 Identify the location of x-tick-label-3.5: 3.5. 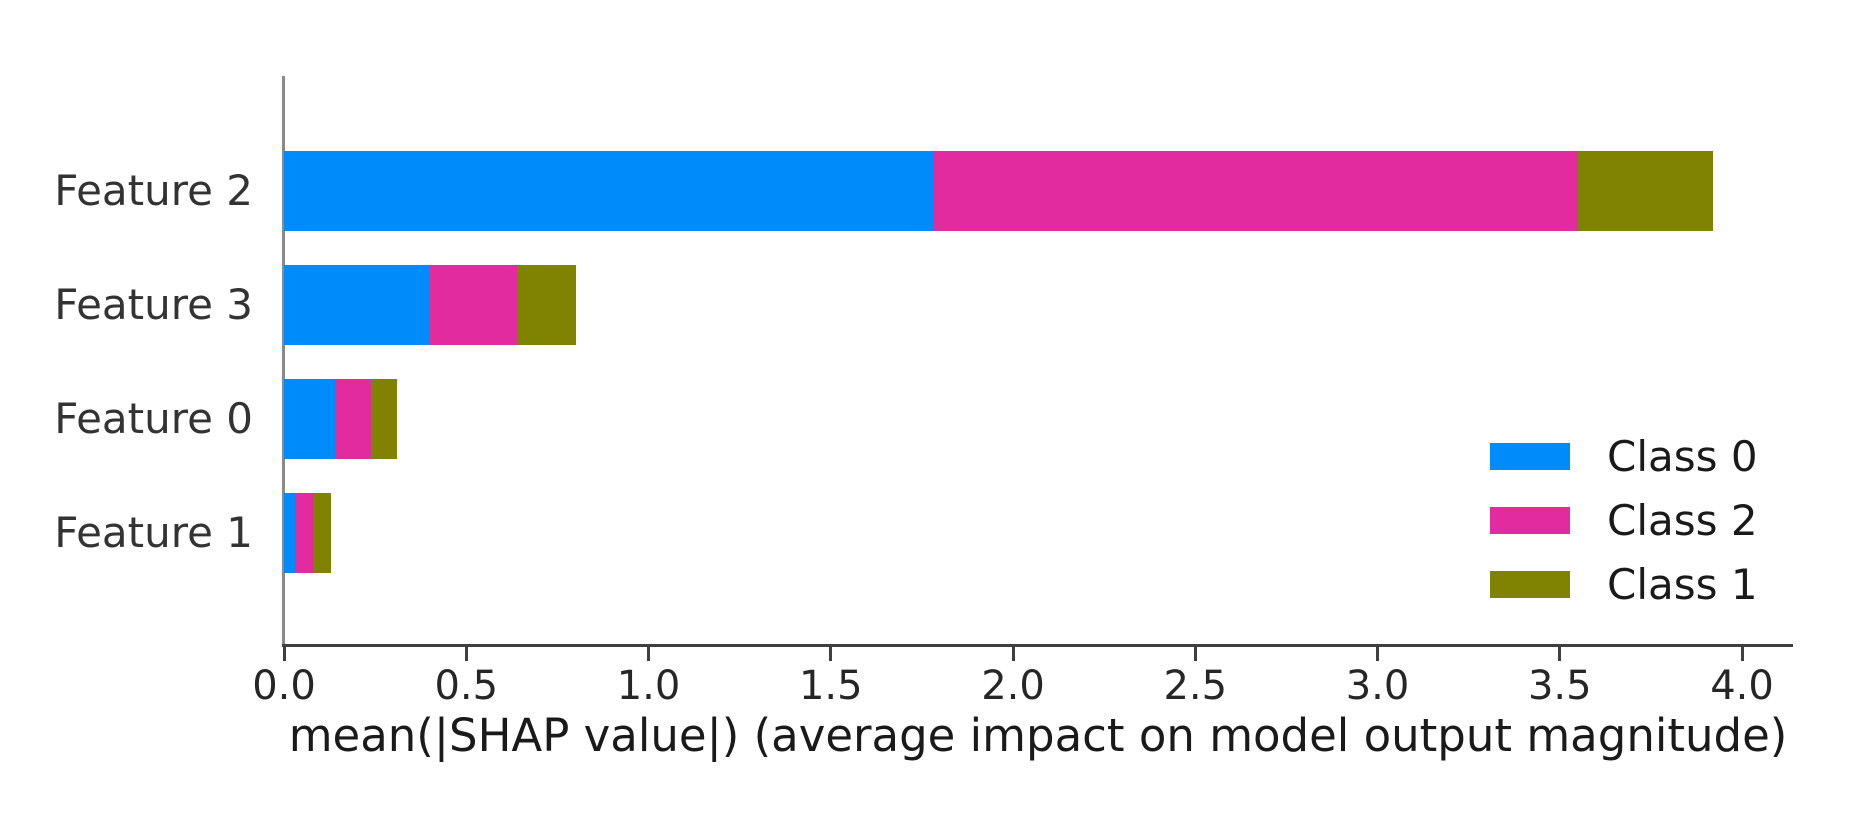
(1559, 686).